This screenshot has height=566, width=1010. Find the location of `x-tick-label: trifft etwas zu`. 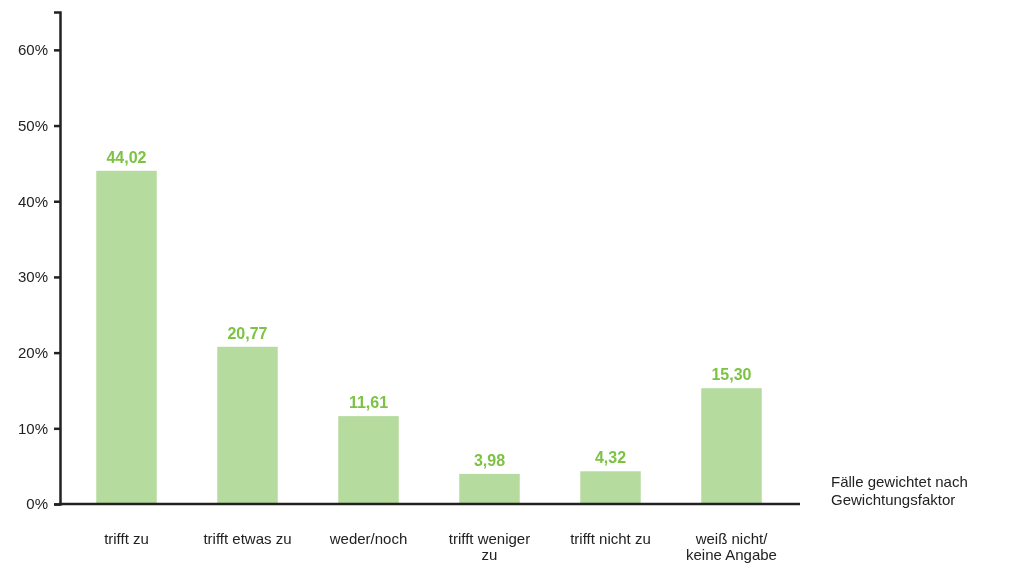

x-tick-label: trifft etwas zu is located at coordinates (247, 538).